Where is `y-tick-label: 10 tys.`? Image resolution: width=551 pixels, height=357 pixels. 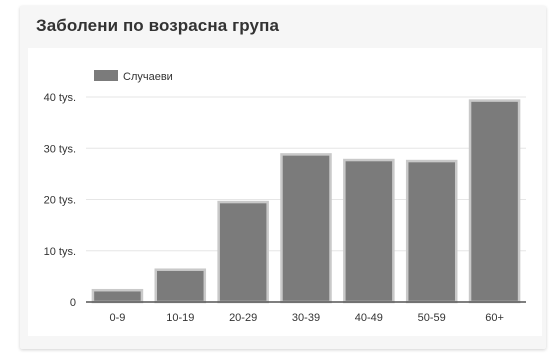 y-tick-label: 10 tys. is located at coordinates (60, 252).